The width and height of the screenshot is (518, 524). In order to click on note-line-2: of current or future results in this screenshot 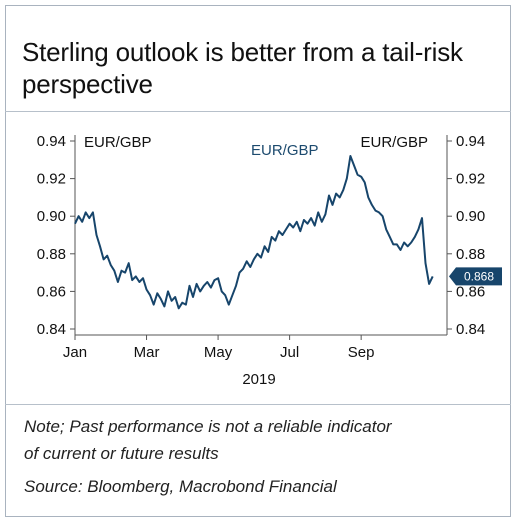, I will do `click(121, 453)`.